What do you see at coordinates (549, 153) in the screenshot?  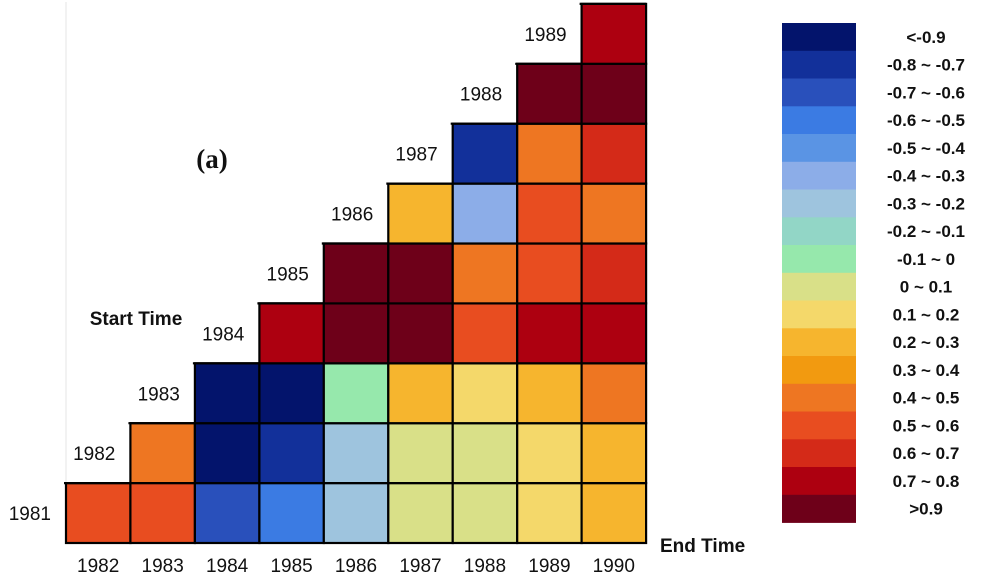 I see `heatmap-cell-1987-1989` at bounding box center [549, 153].